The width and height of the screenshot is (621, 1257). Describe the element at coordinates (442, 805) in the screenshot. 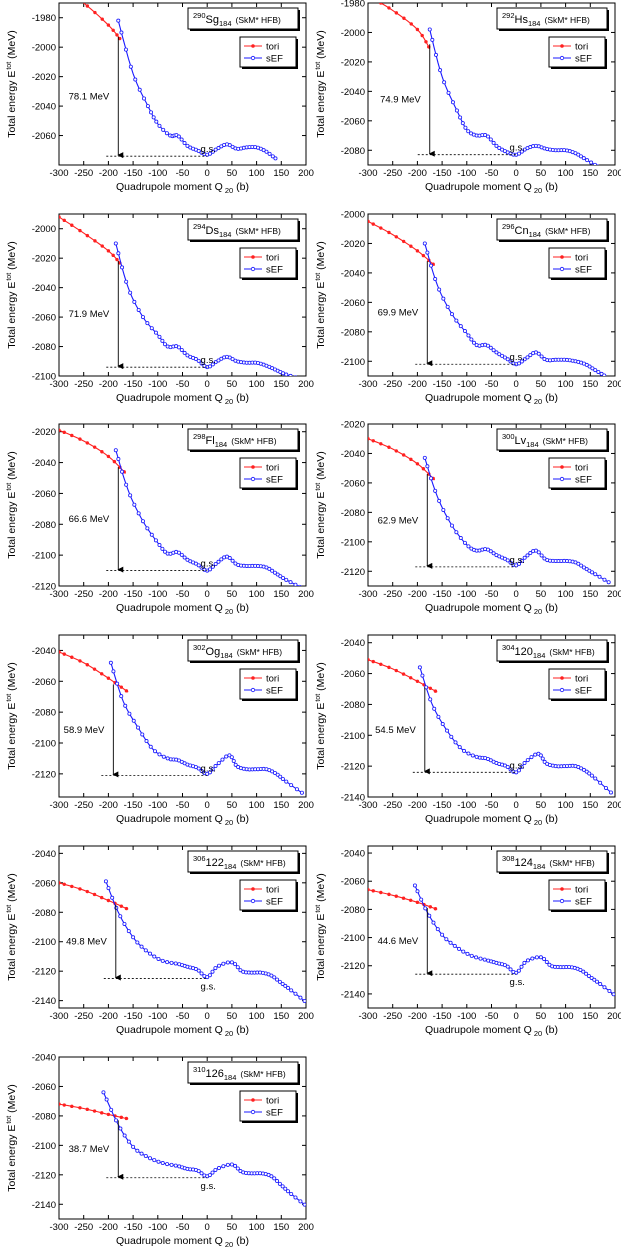

I see `x-tick-label: -150` at that location.